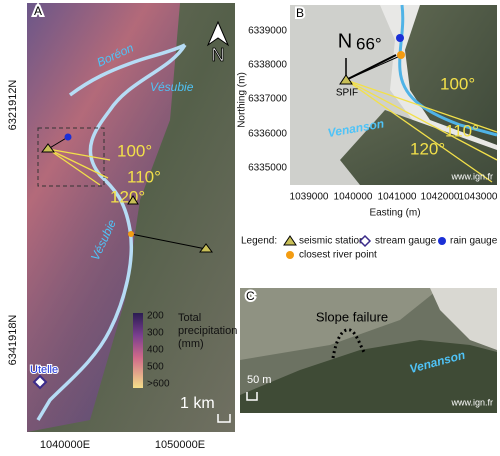 This screenshot has width=500, height=456. Describe the element at coordinates (448, 70) in the screenshot. I see `river` at that location.